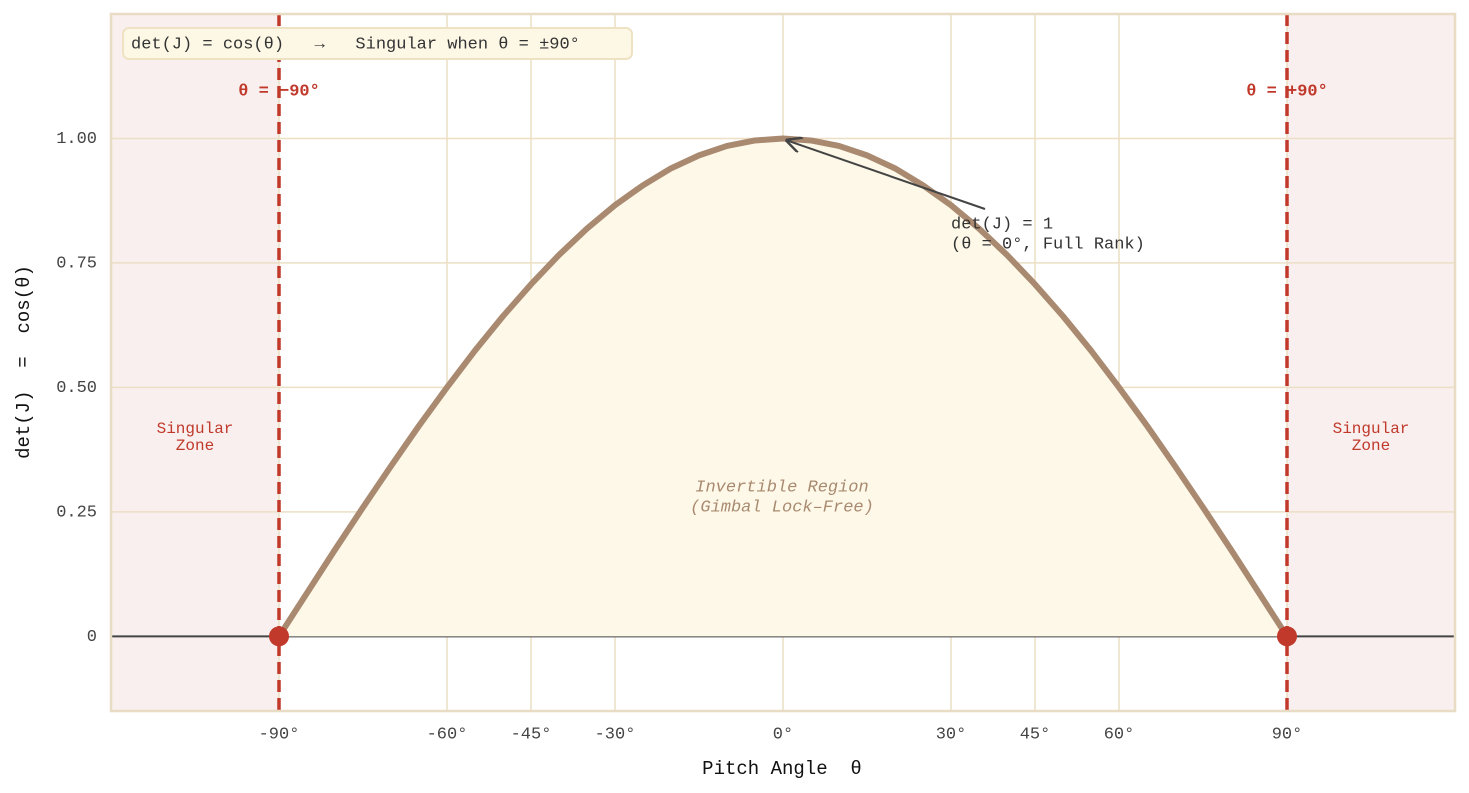 This screenshot has width=1469, height=793. What do you see at coordinates (1002, 224) in the screenshot?
I see `annotation-text: det(J) = 1` at bounding box center [1002, 224].